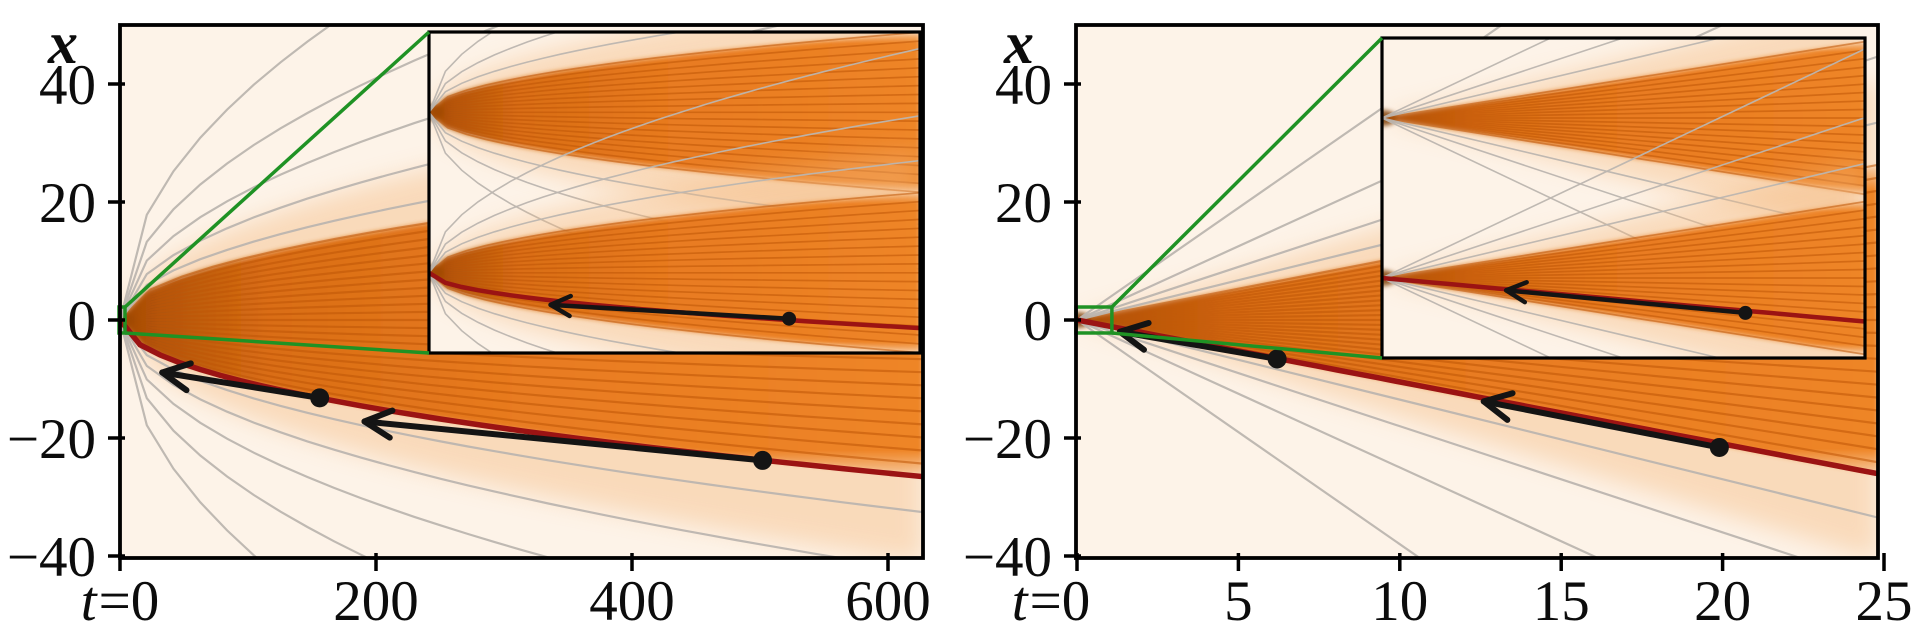 This screenshot has width=1920, height=640. What do you see at coordinates (1038, 321) in the screenshot?
I see `y-tick-label: 0` at bounding box center [1038, 321].